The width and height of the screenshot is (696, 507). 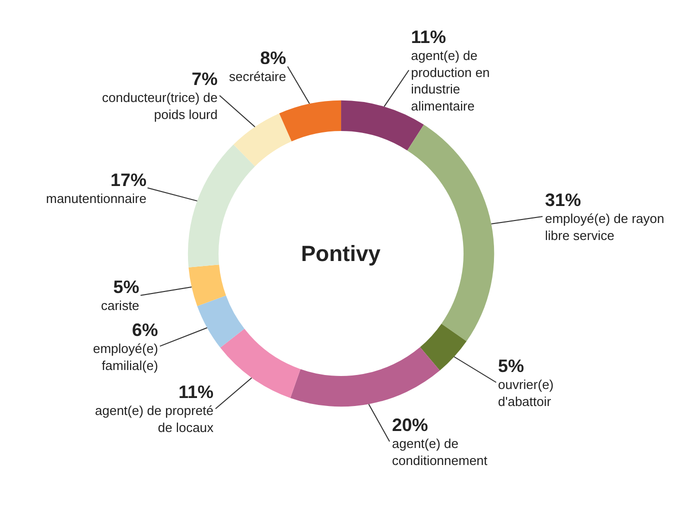 I want to click on slice-label: employé(e) de rayon libre service, so click(x=604, y=226).